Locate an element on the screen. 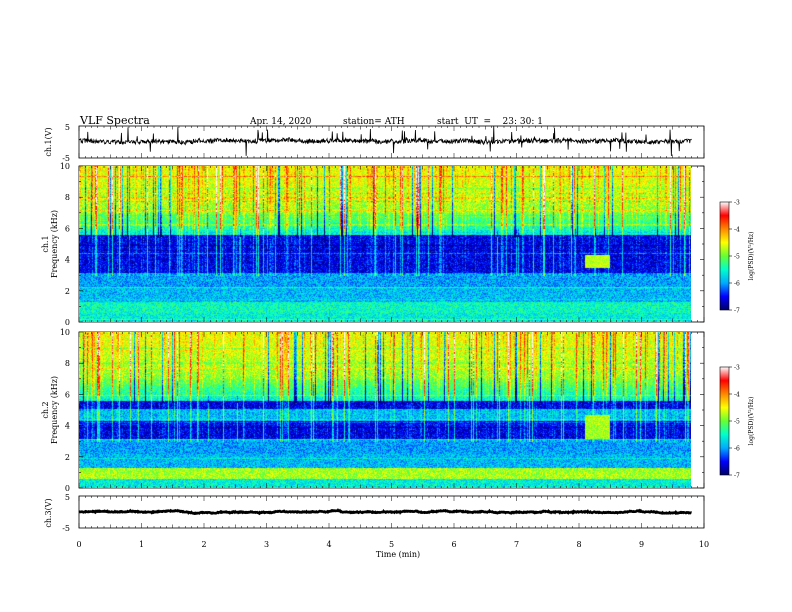 Image resolution: width=792 pixels, height=612 pixels. colorbar-ch1-ticks: -3 -4 -5 -6 -7 is located at coordinates (734, 257).